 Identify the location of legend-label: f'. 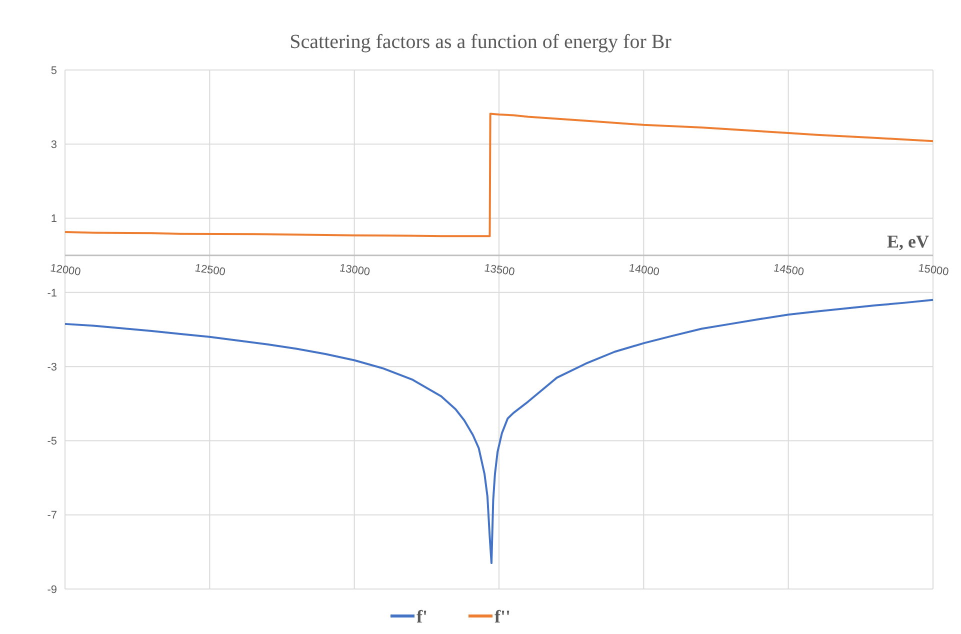
(422, 616).